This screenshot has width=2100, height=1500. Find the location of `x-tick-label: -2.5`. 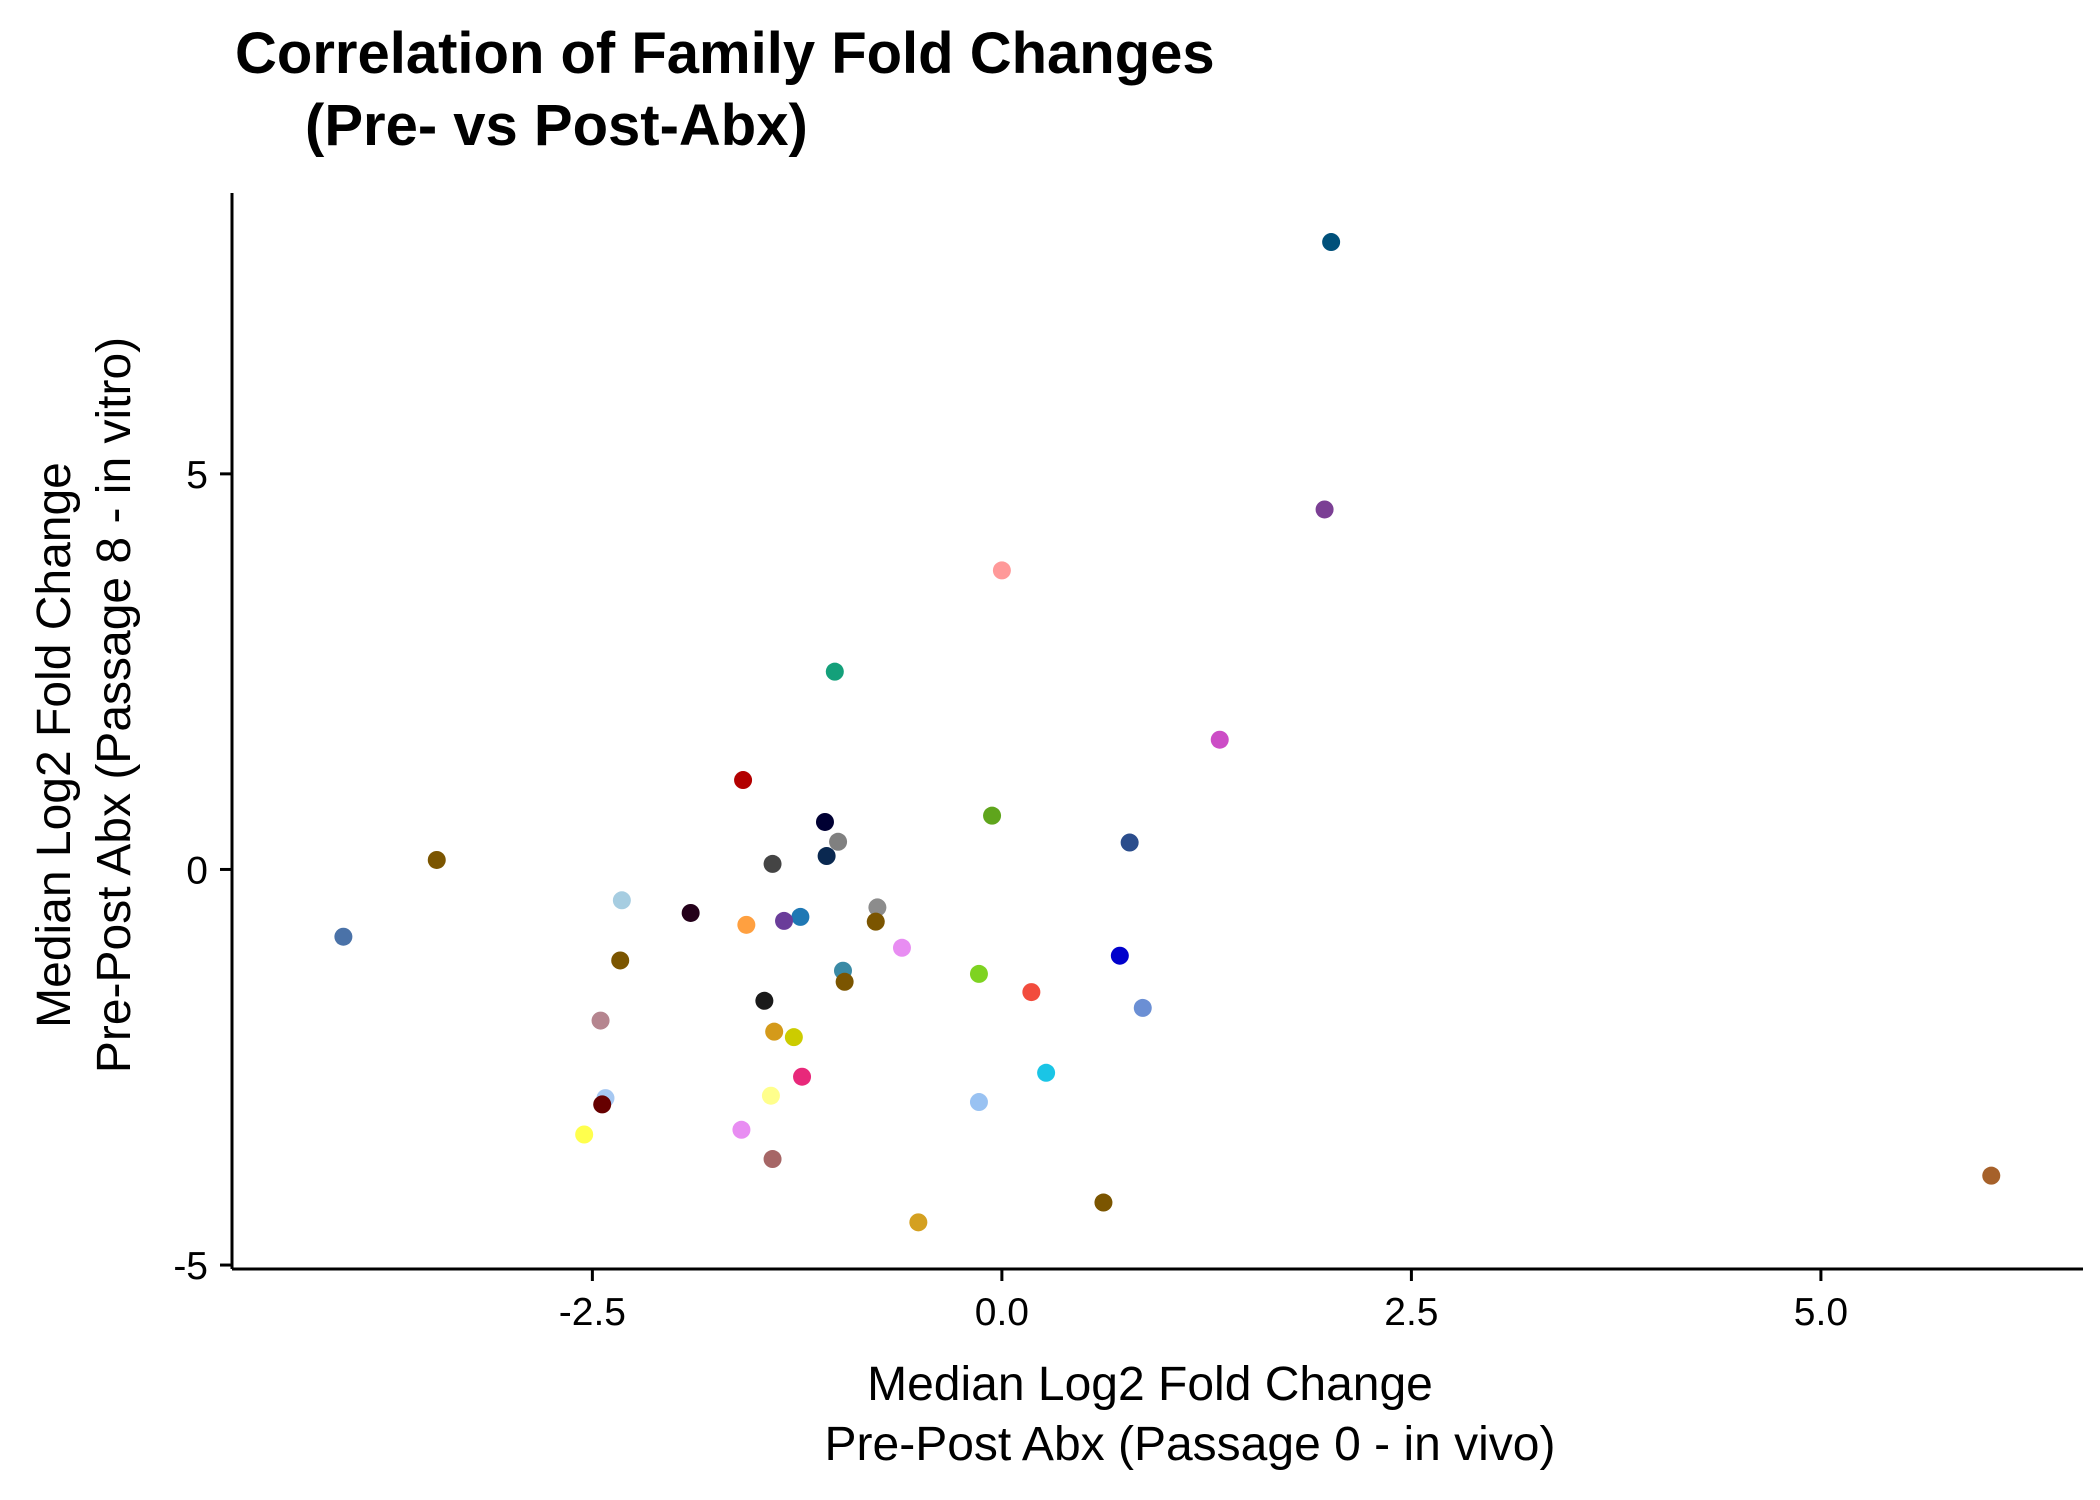

x-tick-label: -2.5 is located at coordinates (592, 1312).